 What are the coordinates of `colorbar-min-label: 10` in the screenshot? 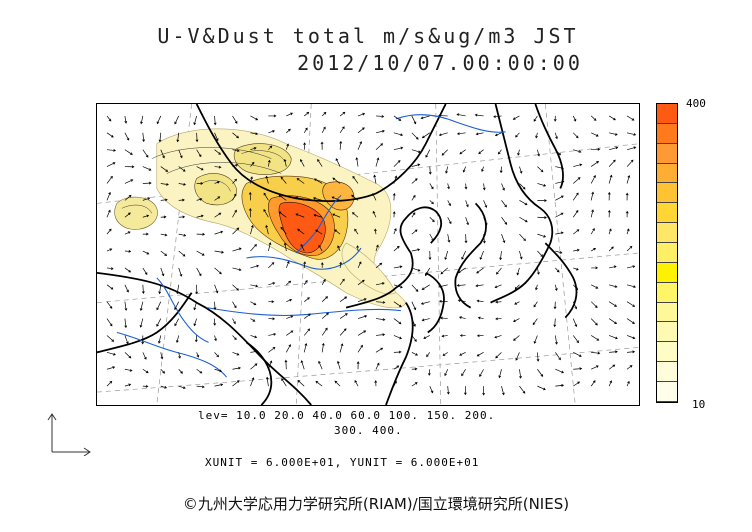 It's located at (699, 404).